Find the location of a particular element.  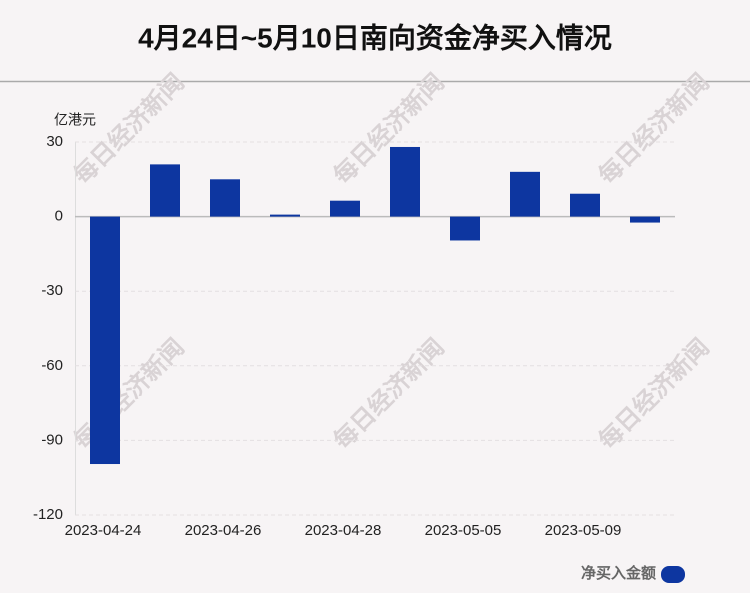

y-tick-label: 0 is located at coordinates (59, 216).